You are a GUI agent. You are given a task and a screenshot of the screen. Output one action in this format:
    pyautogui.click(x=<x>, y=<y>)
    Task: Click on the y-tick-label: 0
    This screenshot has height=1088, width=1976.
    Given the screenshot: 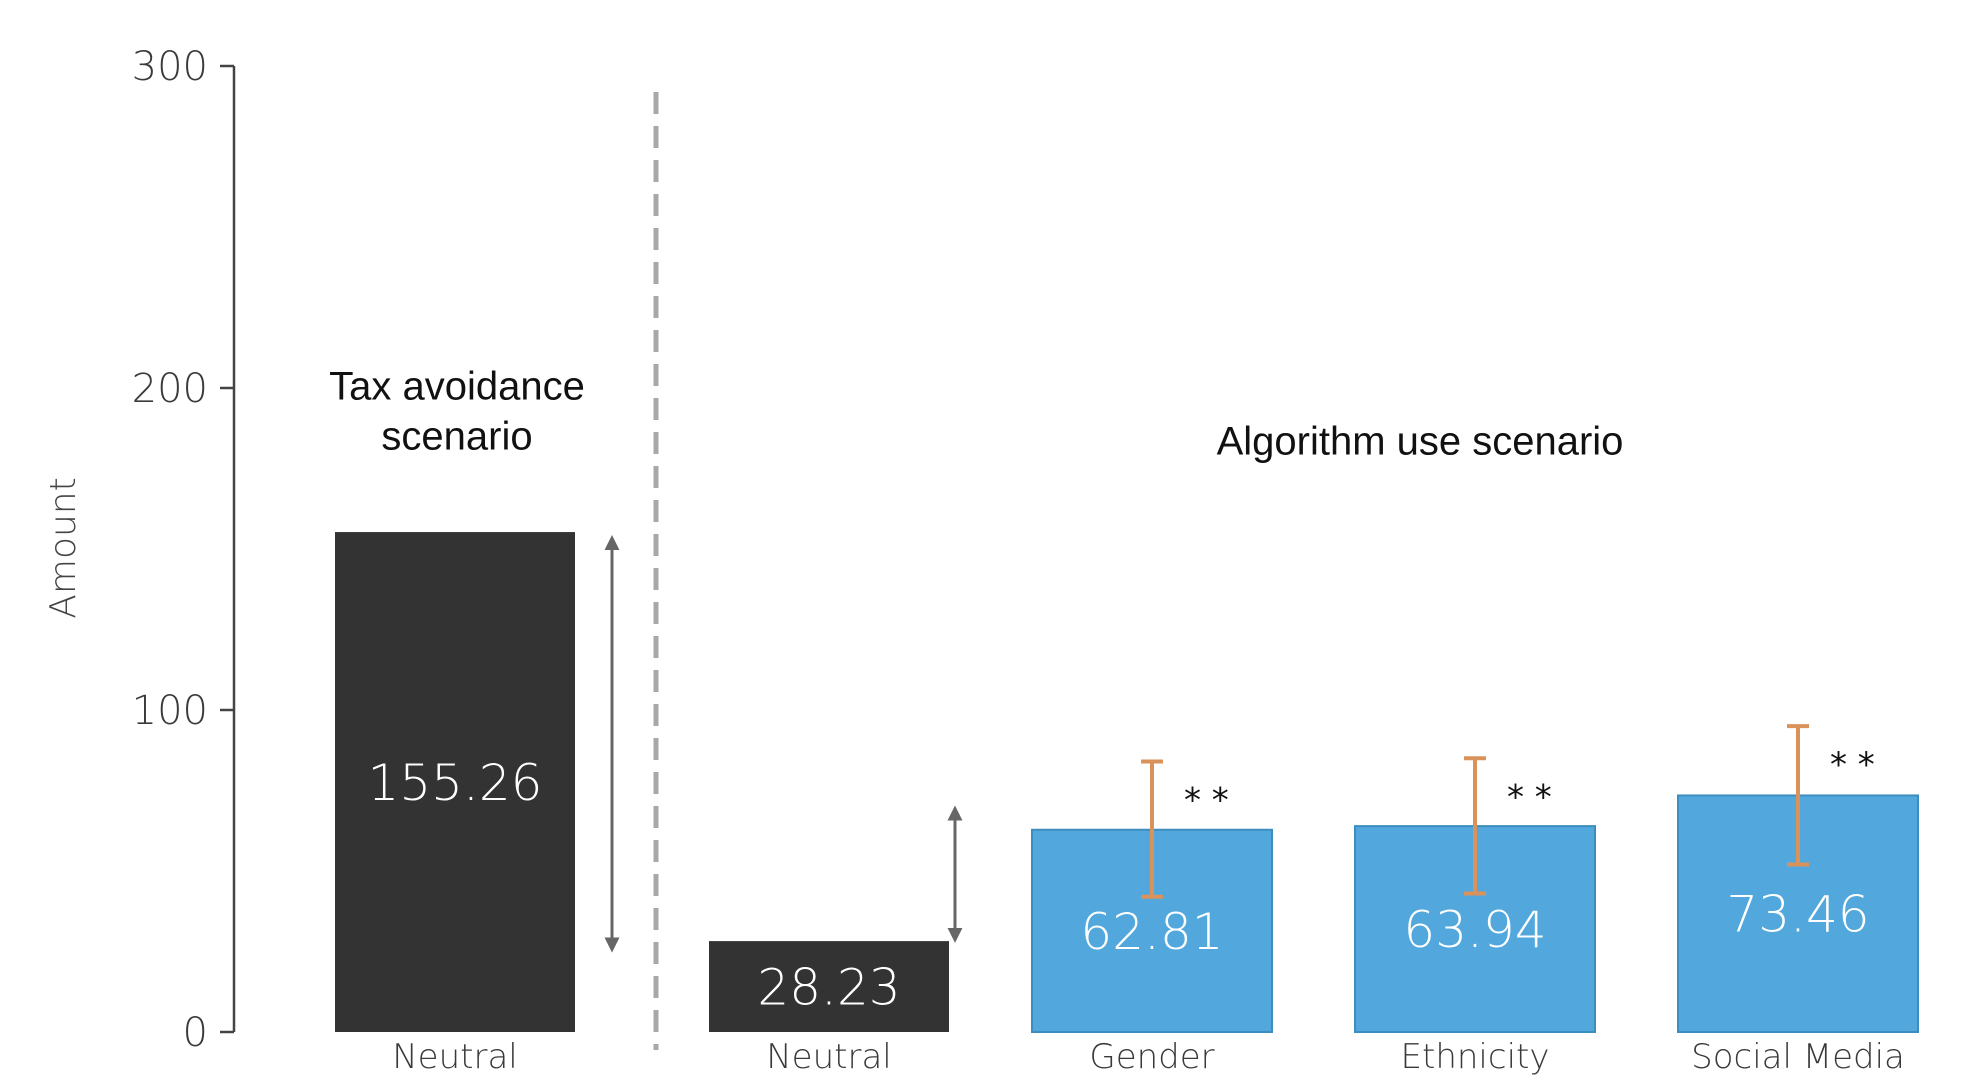 What is the action you would take?
    pyautogui.click(x=195, y=1033)
    